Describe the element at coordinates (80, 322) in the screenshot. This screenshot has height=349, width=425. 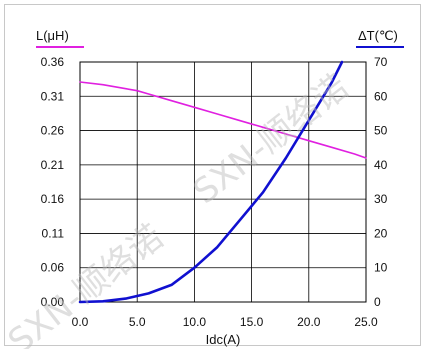
I see `x-tick-label: 0.0` at that location.